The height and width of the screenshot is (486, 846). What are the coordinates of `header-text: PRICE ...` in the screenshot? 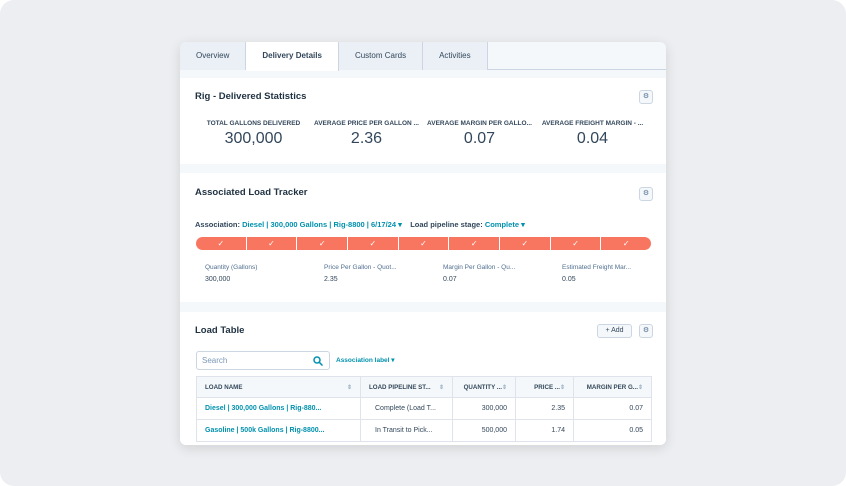 It's located at (547, 387).